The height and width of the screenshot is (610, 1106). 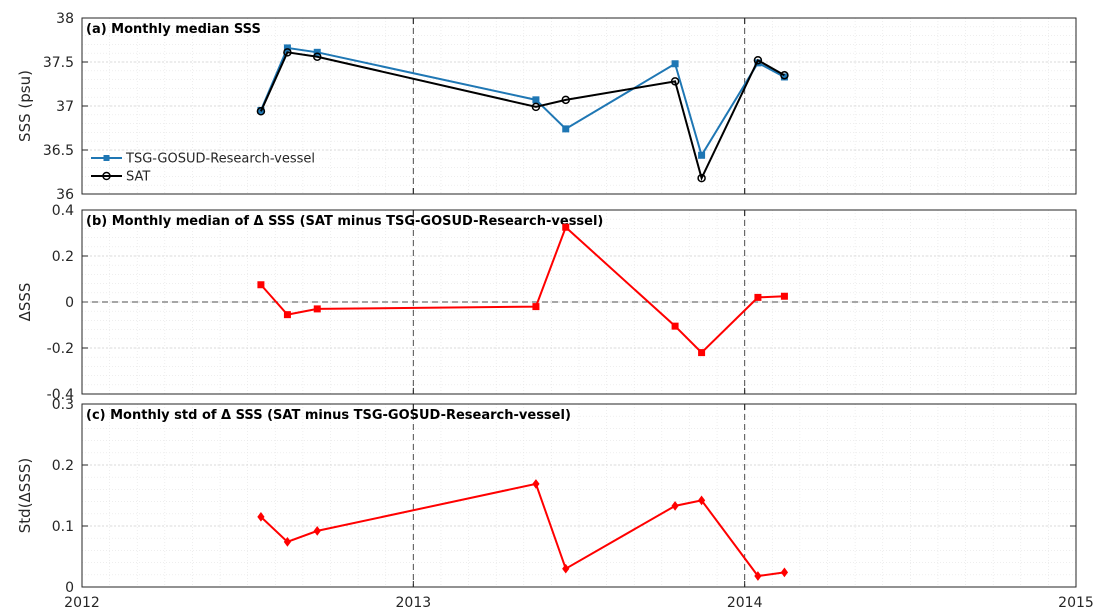 I want to click on legend-label: SAT, so click(x=138, y=177).